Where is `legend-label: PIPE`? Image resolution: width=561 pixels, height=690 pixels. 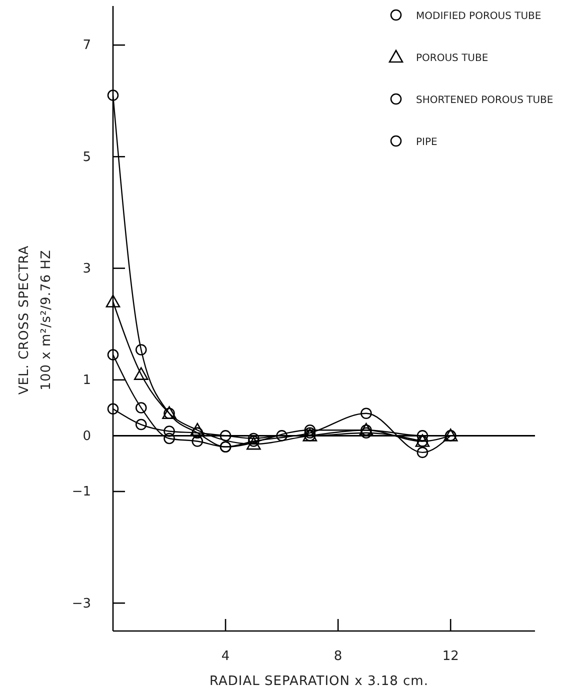 legend-label: PIPE is located at coordinates (427, 142).